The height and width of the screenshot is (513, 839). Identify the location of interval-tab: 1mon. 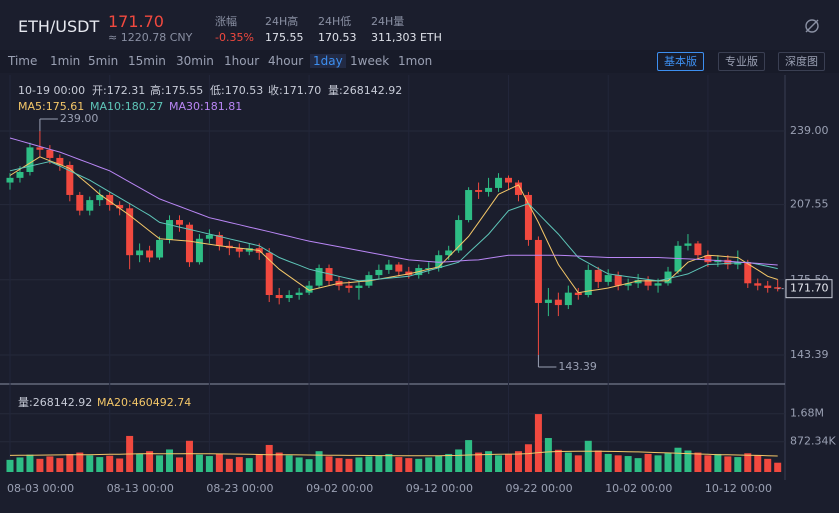
(415, 61).